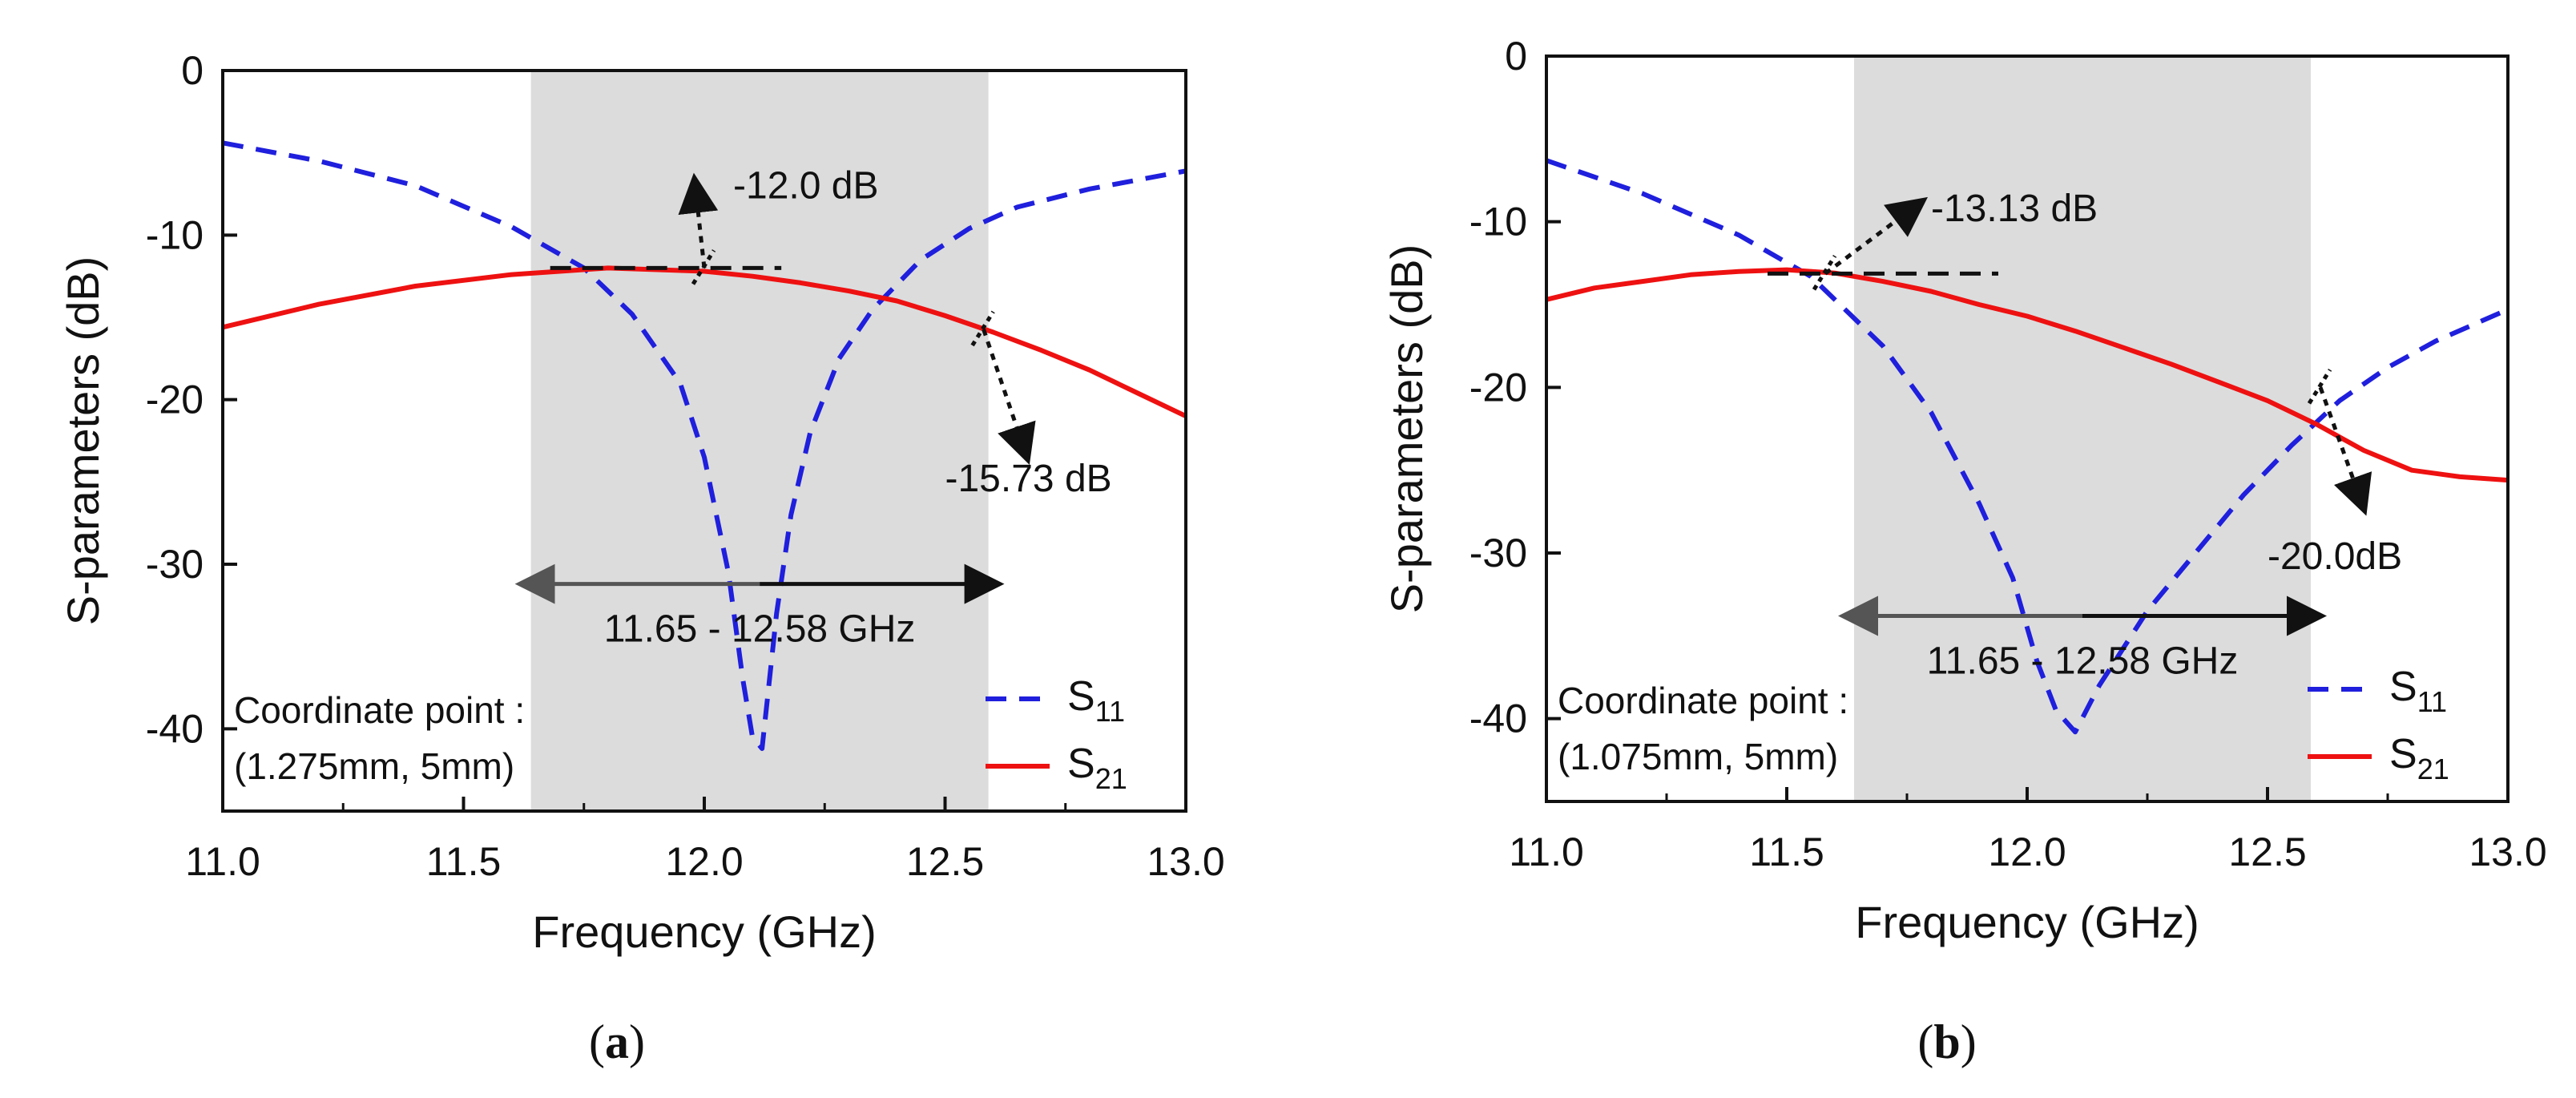 The height and width of the screenshot is (1098, 2576). Describe the element at coordinates (374, 766) in the screenshot. I see `coordinate-note-value: (1.275mm, 5mm)` at that location.